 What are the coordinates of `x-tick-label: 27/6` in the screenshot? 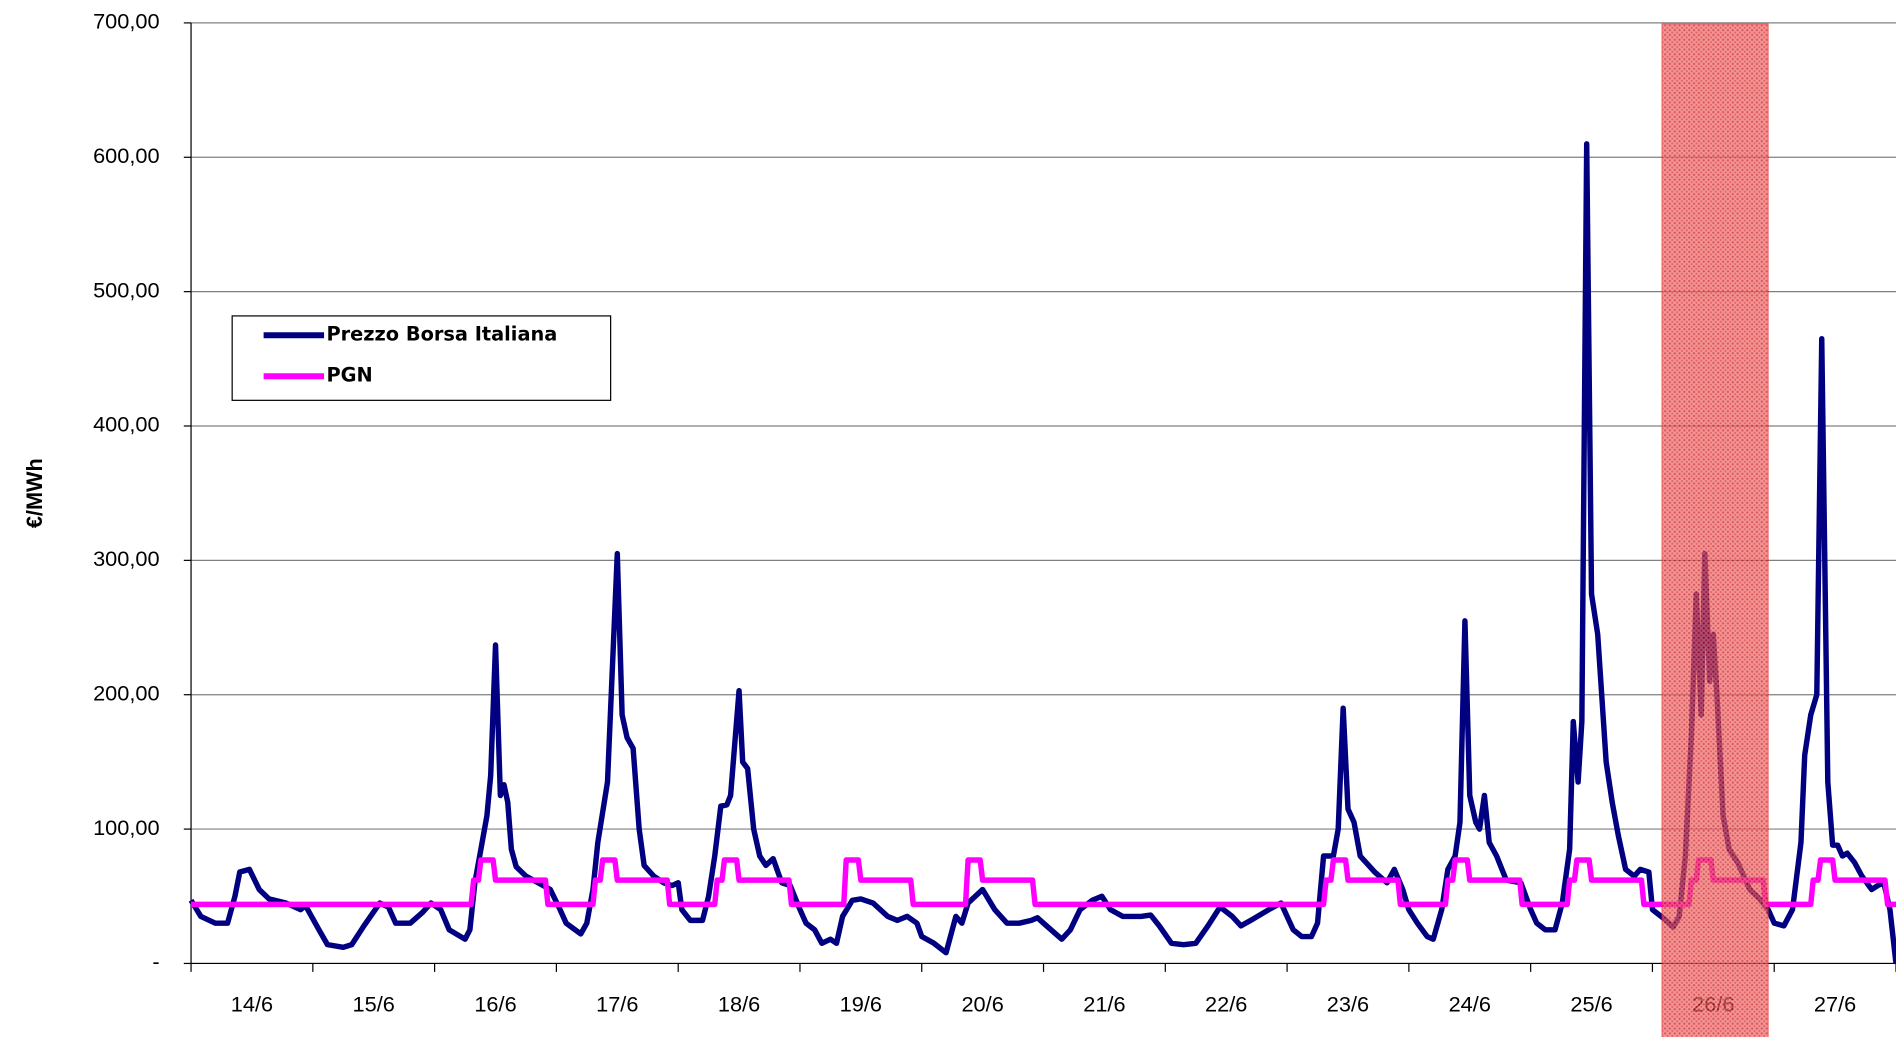 It's located at (1835, 1003).